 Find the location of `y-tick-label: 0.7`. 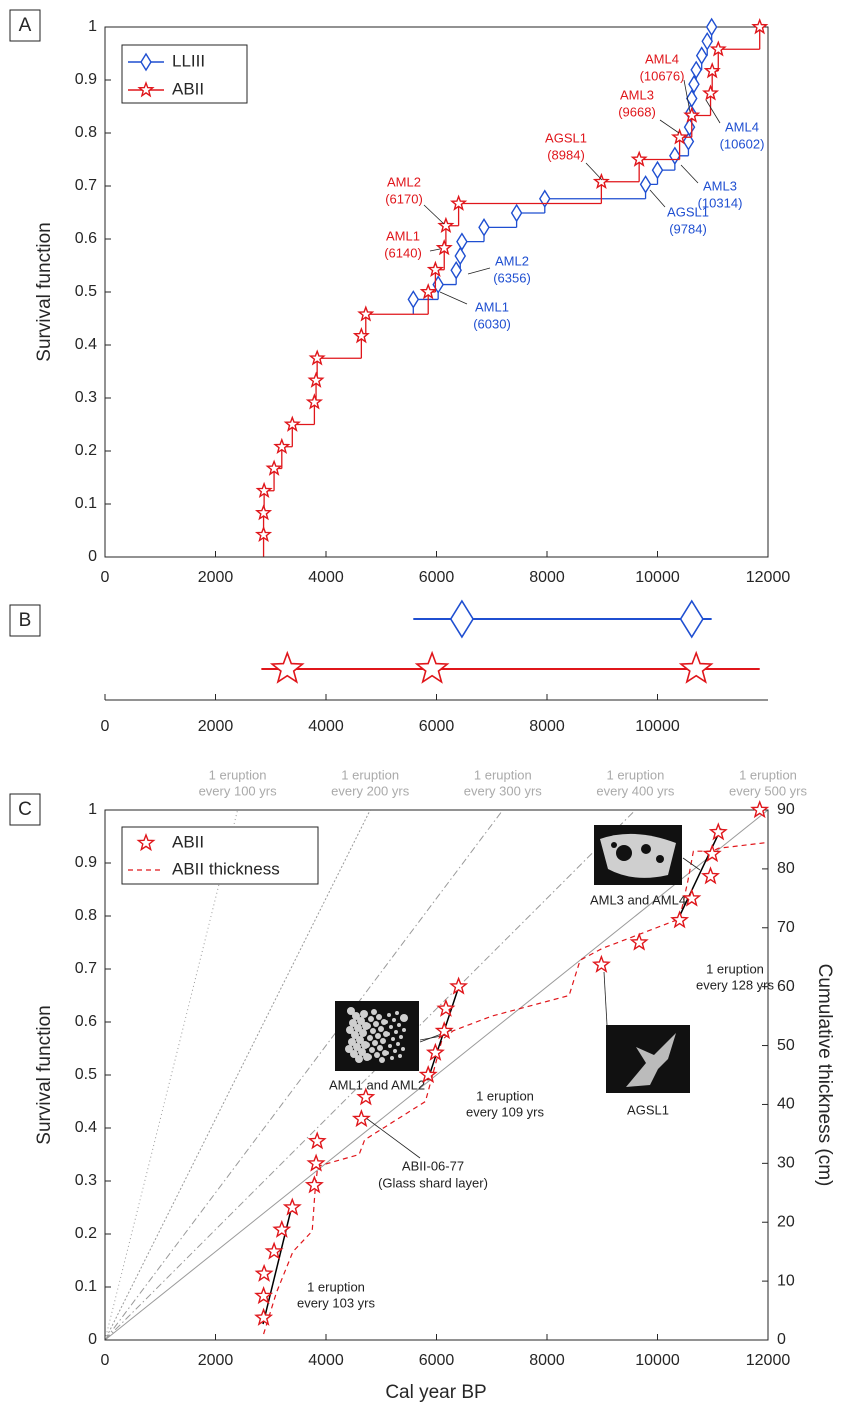

y-tick-label: 0.7 is located at coordinates (86, 968).